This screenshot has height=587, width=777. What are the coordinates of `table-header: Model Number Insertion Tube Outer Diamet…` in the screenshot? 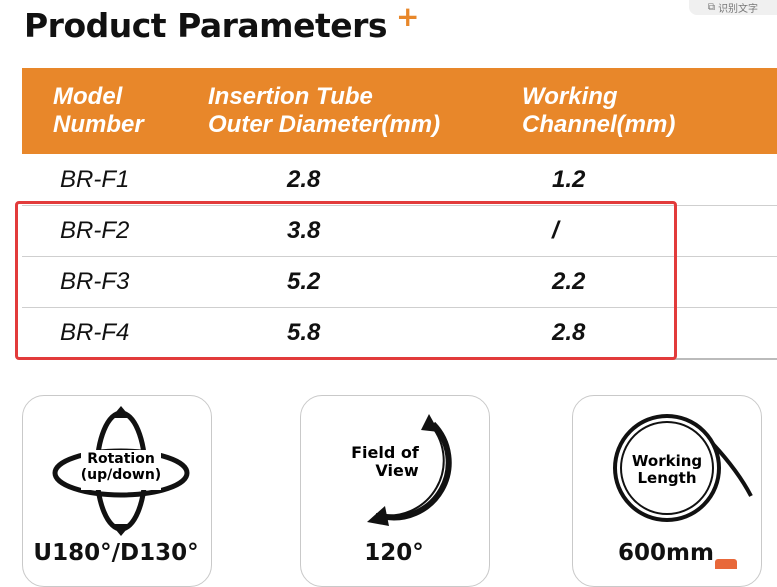 It's located at (399, 111).